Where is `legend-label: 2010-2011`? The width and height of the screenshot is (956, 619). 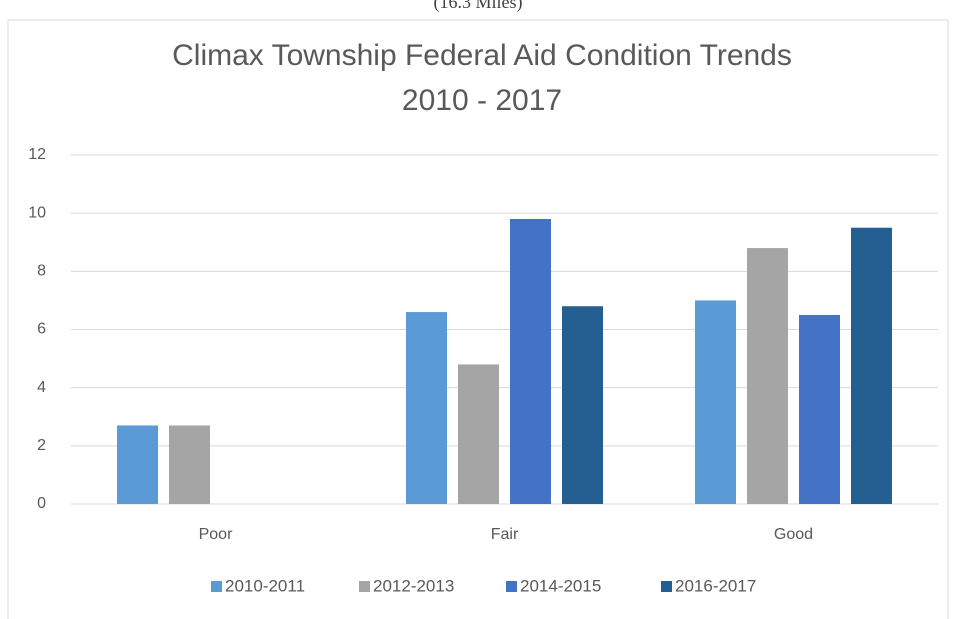
legend-label: 2010-2011 is located at coordinates (265, 585).